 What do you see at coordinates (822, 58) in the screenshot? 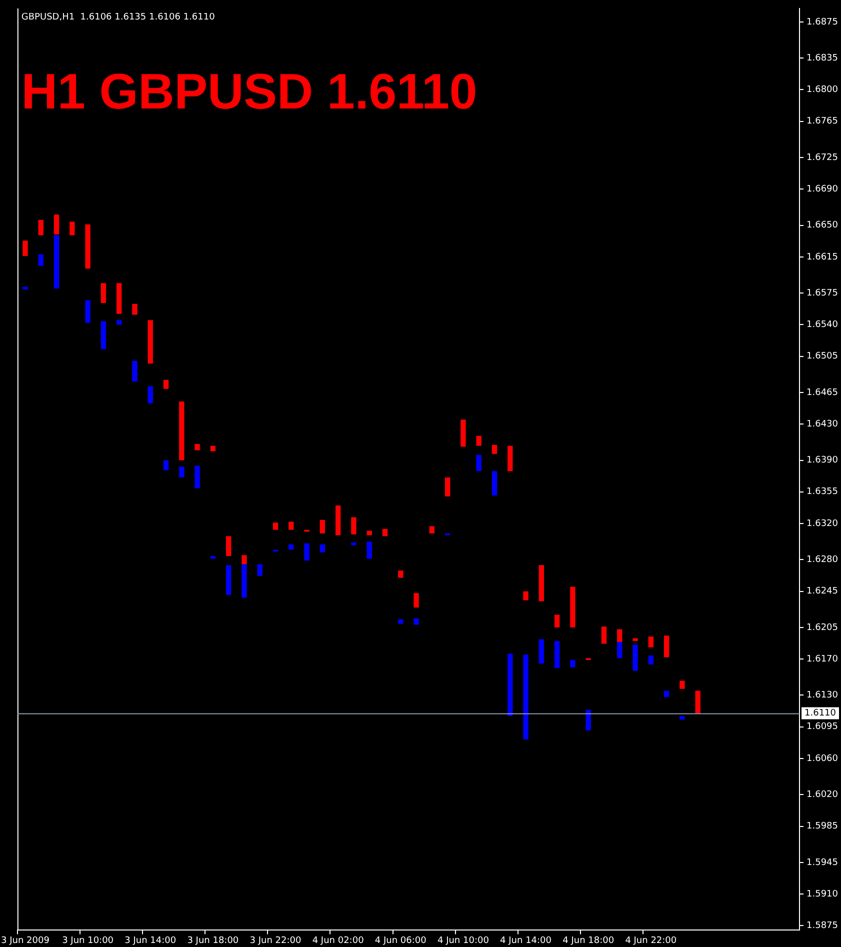
I see `y-tick-label: 1.6835` at bounding box center [822, 58].